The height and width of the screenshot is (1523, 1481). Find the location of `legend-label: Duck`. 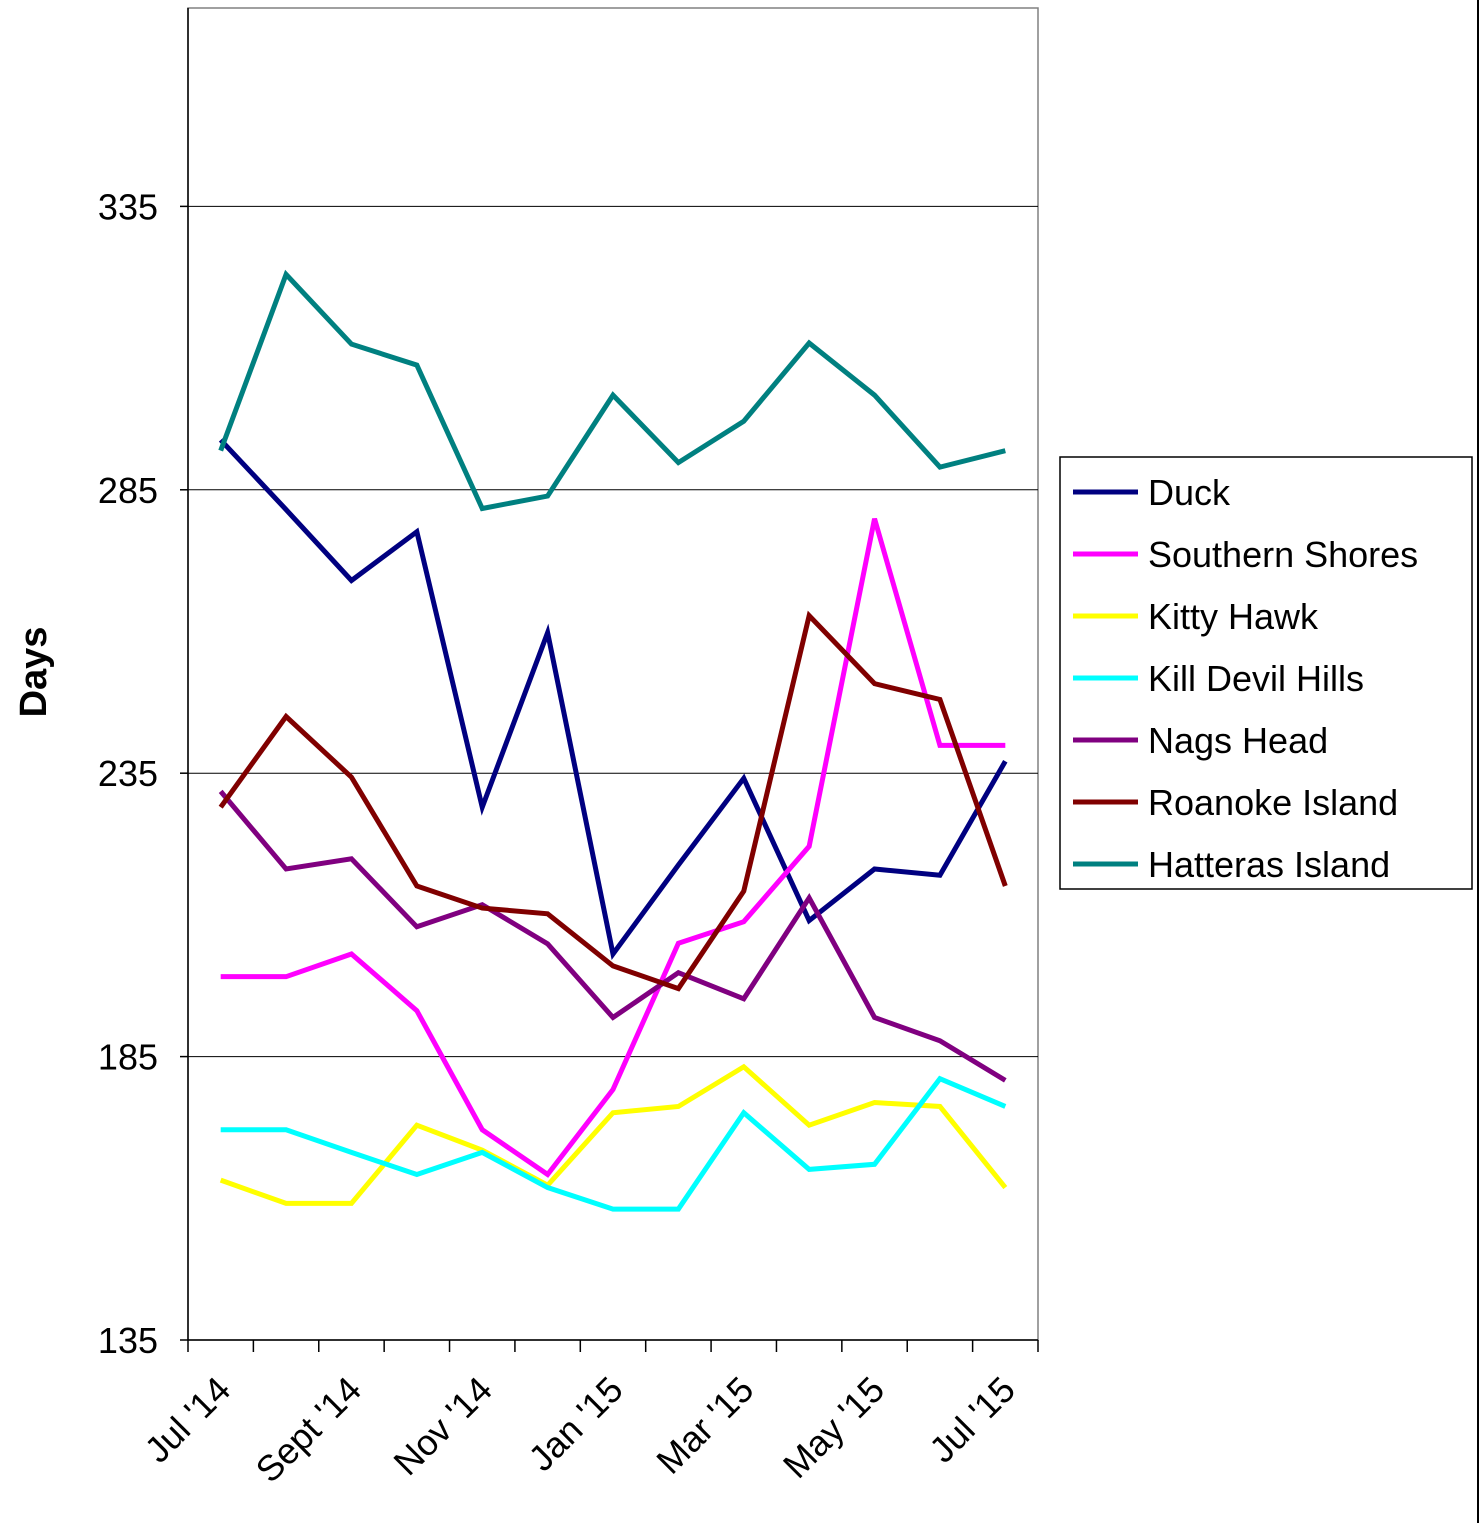

legend-label: Duck is located at coordinates (1189, 492).